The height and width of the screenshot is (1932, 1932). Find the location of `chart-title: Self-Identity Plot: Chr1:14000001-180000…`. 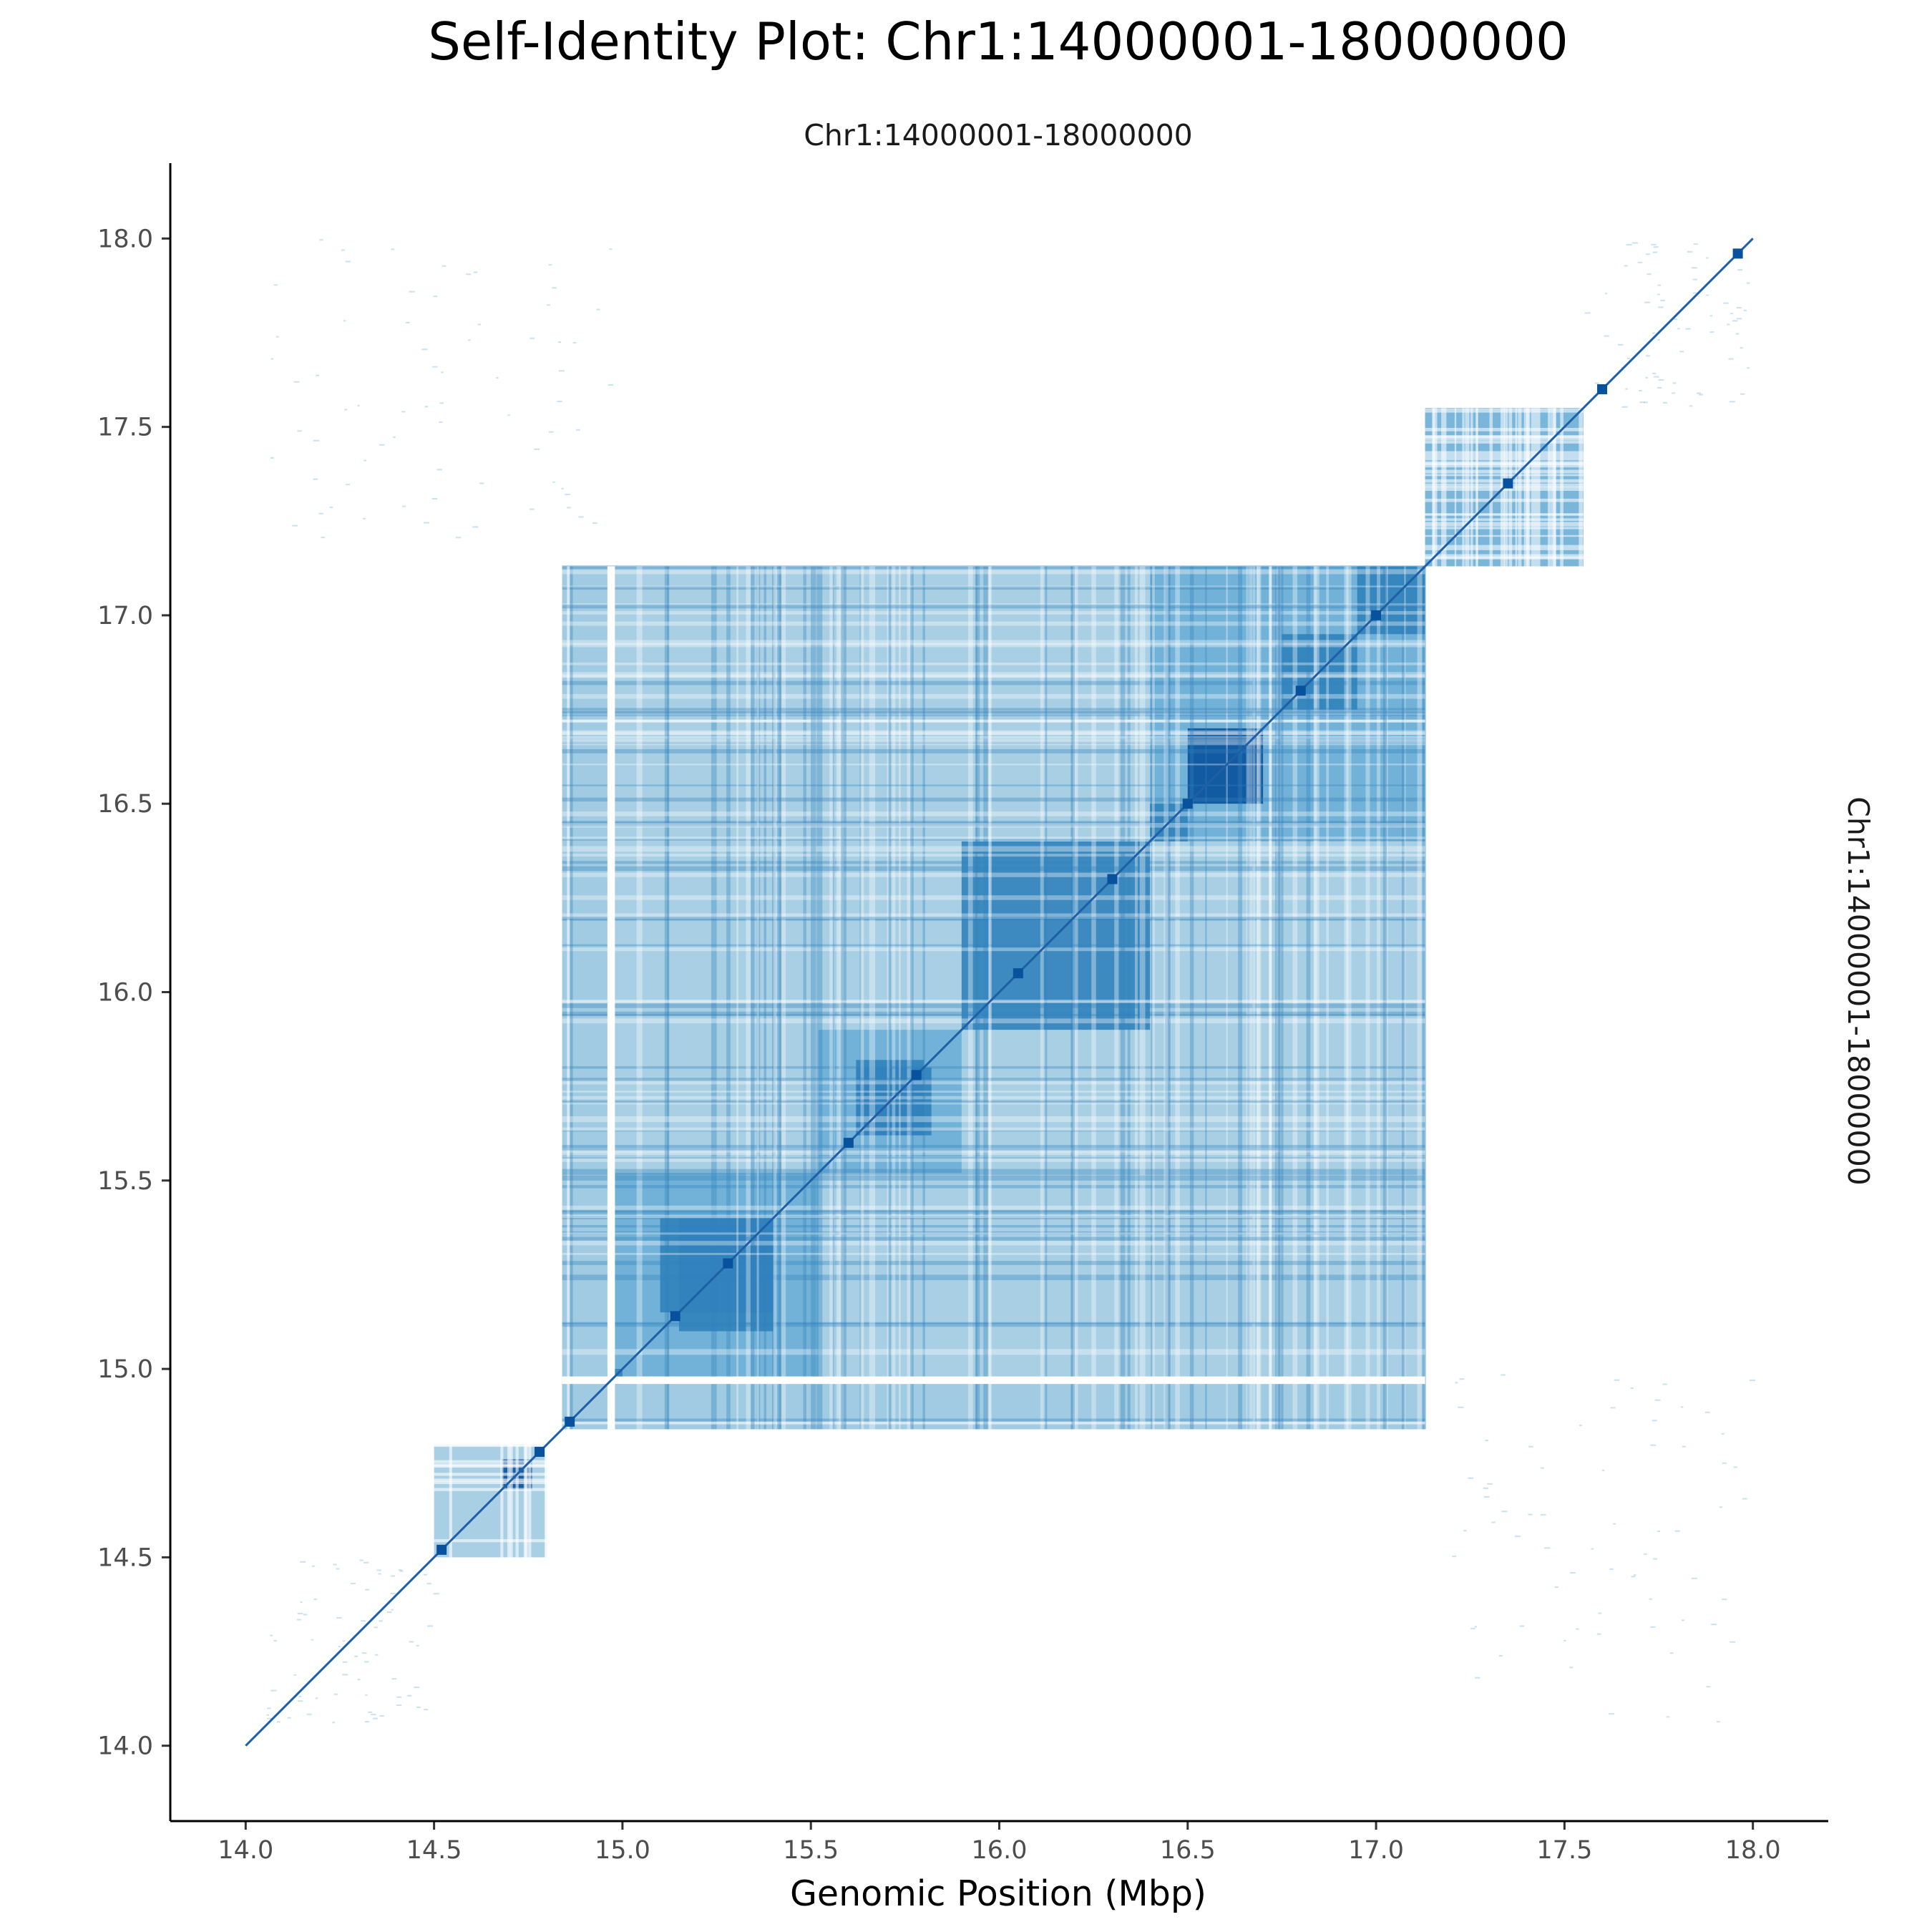

chart-title: Self-Identity Plot: Chr1:14000001-180000… is located at coordinates (998, 41).